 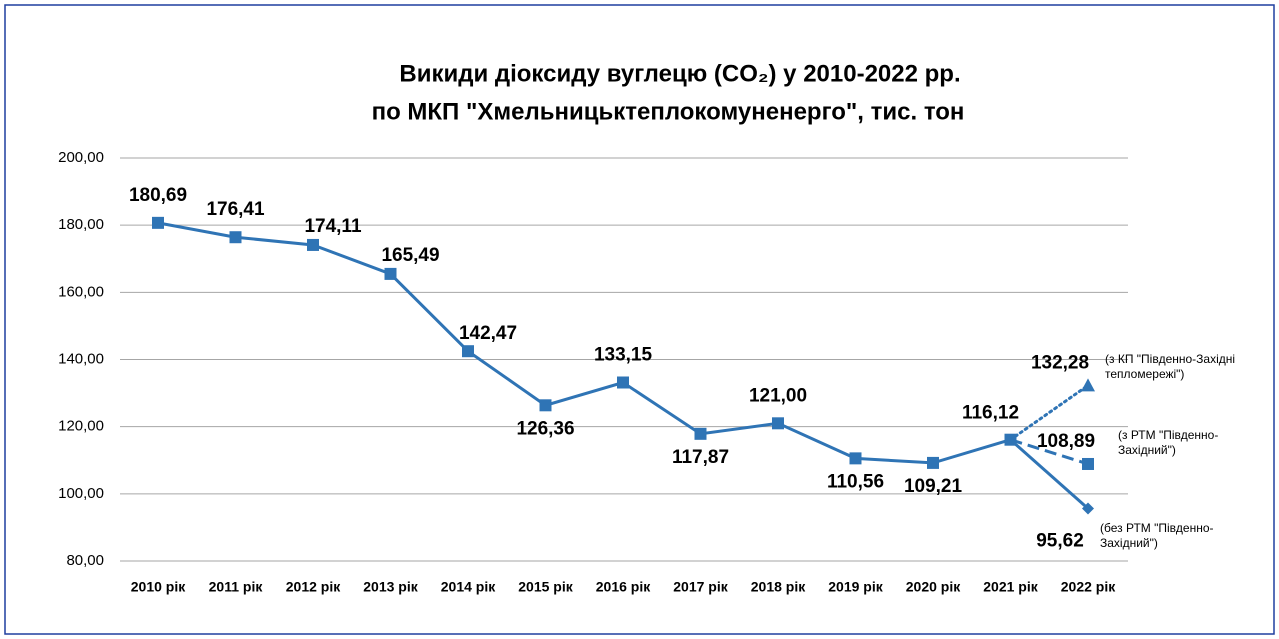 I want to click on x-tick-label: 2015 рік, so click(x=545, y=587).